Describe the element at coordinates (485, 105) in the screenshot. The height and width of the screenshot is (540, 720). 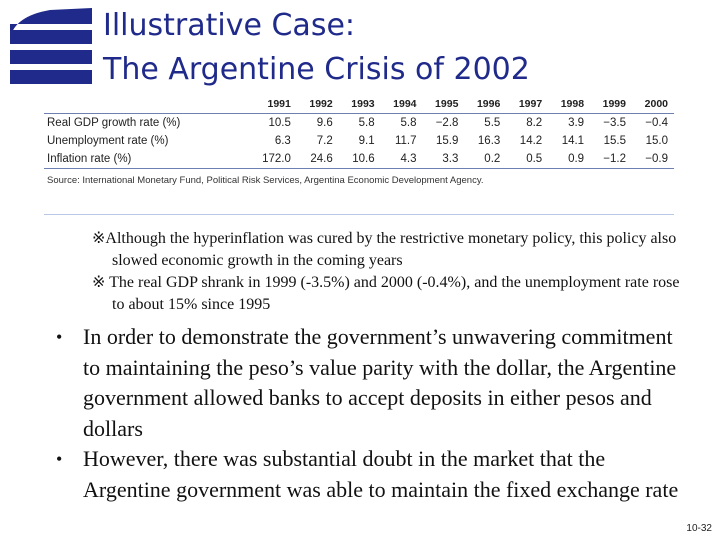
I see `table-year-header: 1996` at that location.